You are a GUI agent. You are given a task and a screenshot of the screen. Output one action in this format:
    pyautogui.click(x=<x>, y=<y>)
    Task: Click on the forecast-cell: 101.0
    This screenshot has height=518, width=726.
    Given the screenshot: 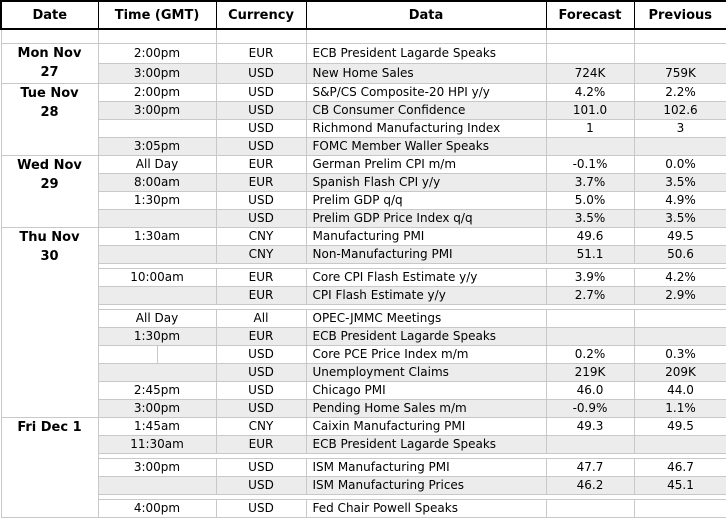 What is the action you would take?
    pyautogui.click(x=590, y=110)
    